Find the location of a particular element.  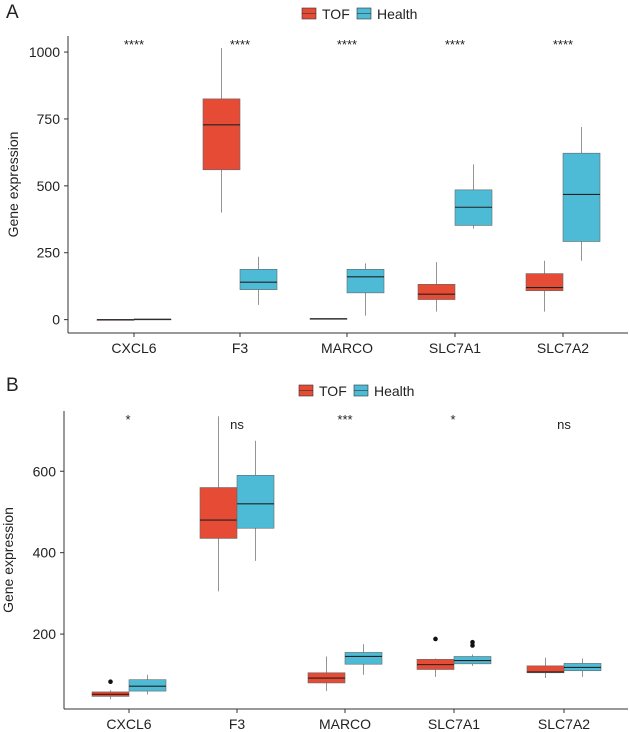

significance-label: *** is located at coordinates (344, 419).